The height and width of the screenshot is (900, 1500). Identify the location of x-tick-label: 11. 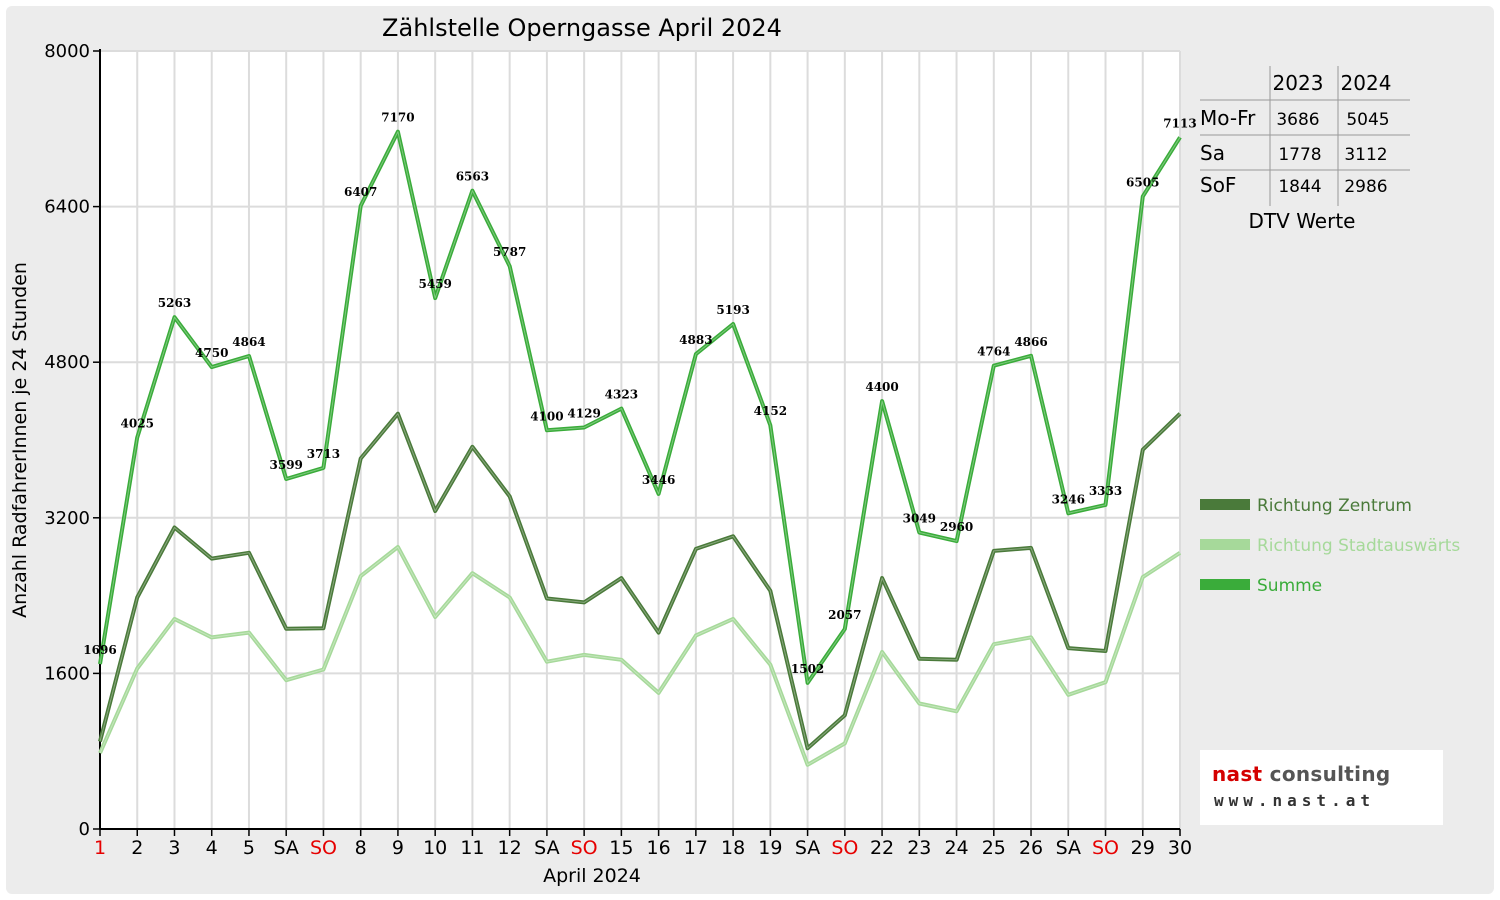
(472, 848).